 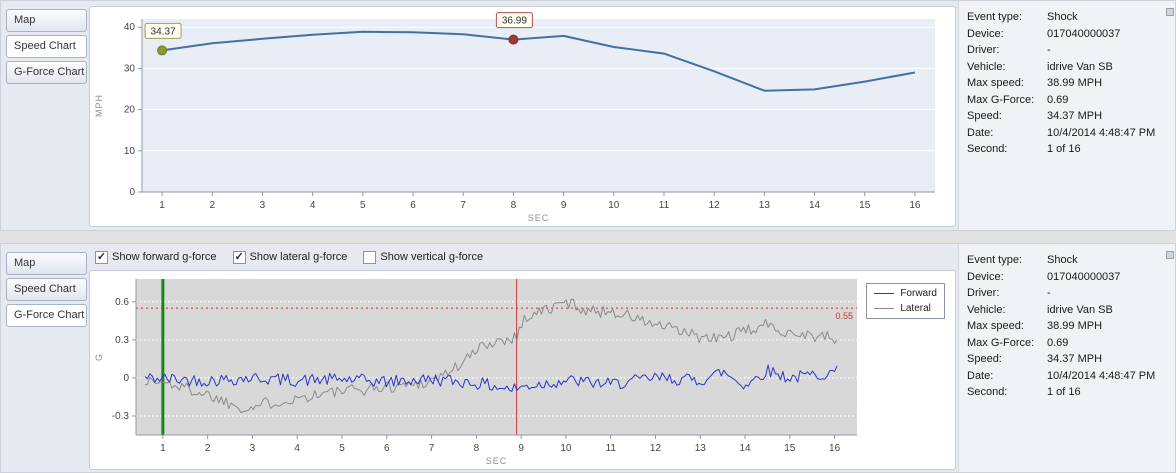 What do you see at coordinates (715, 205) in the screenshot?
I see `svg-text: 12` at bounding box center [715, 205].